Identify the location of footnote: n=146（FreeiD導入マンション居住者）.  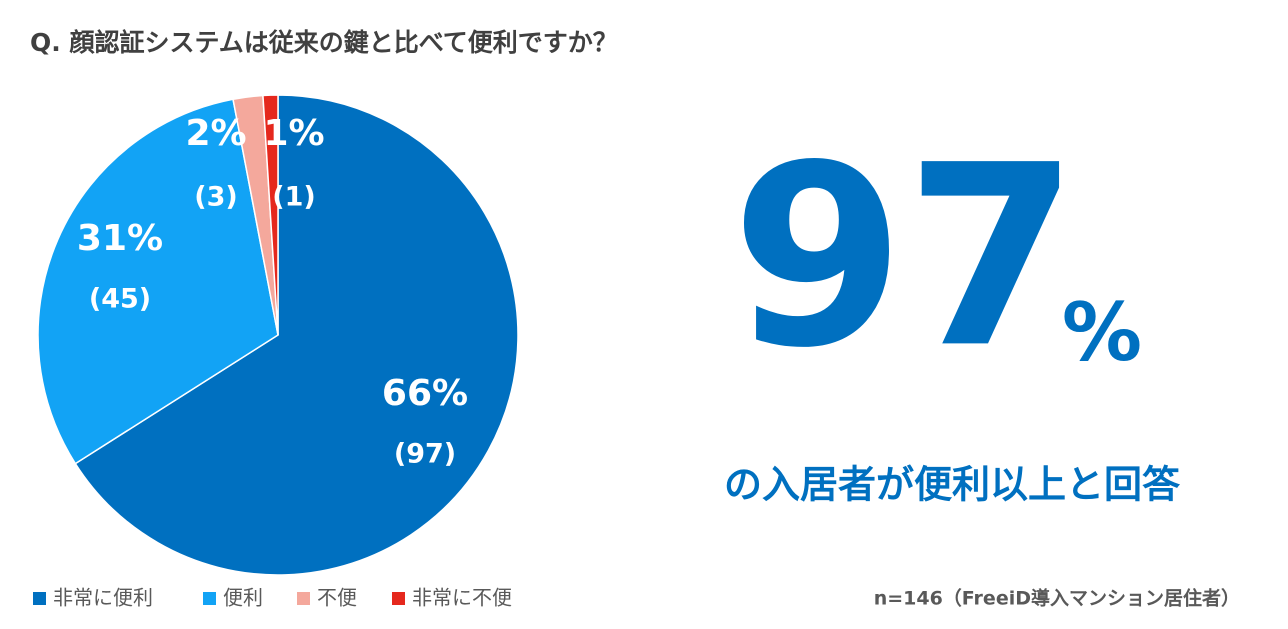
(1057, 598).